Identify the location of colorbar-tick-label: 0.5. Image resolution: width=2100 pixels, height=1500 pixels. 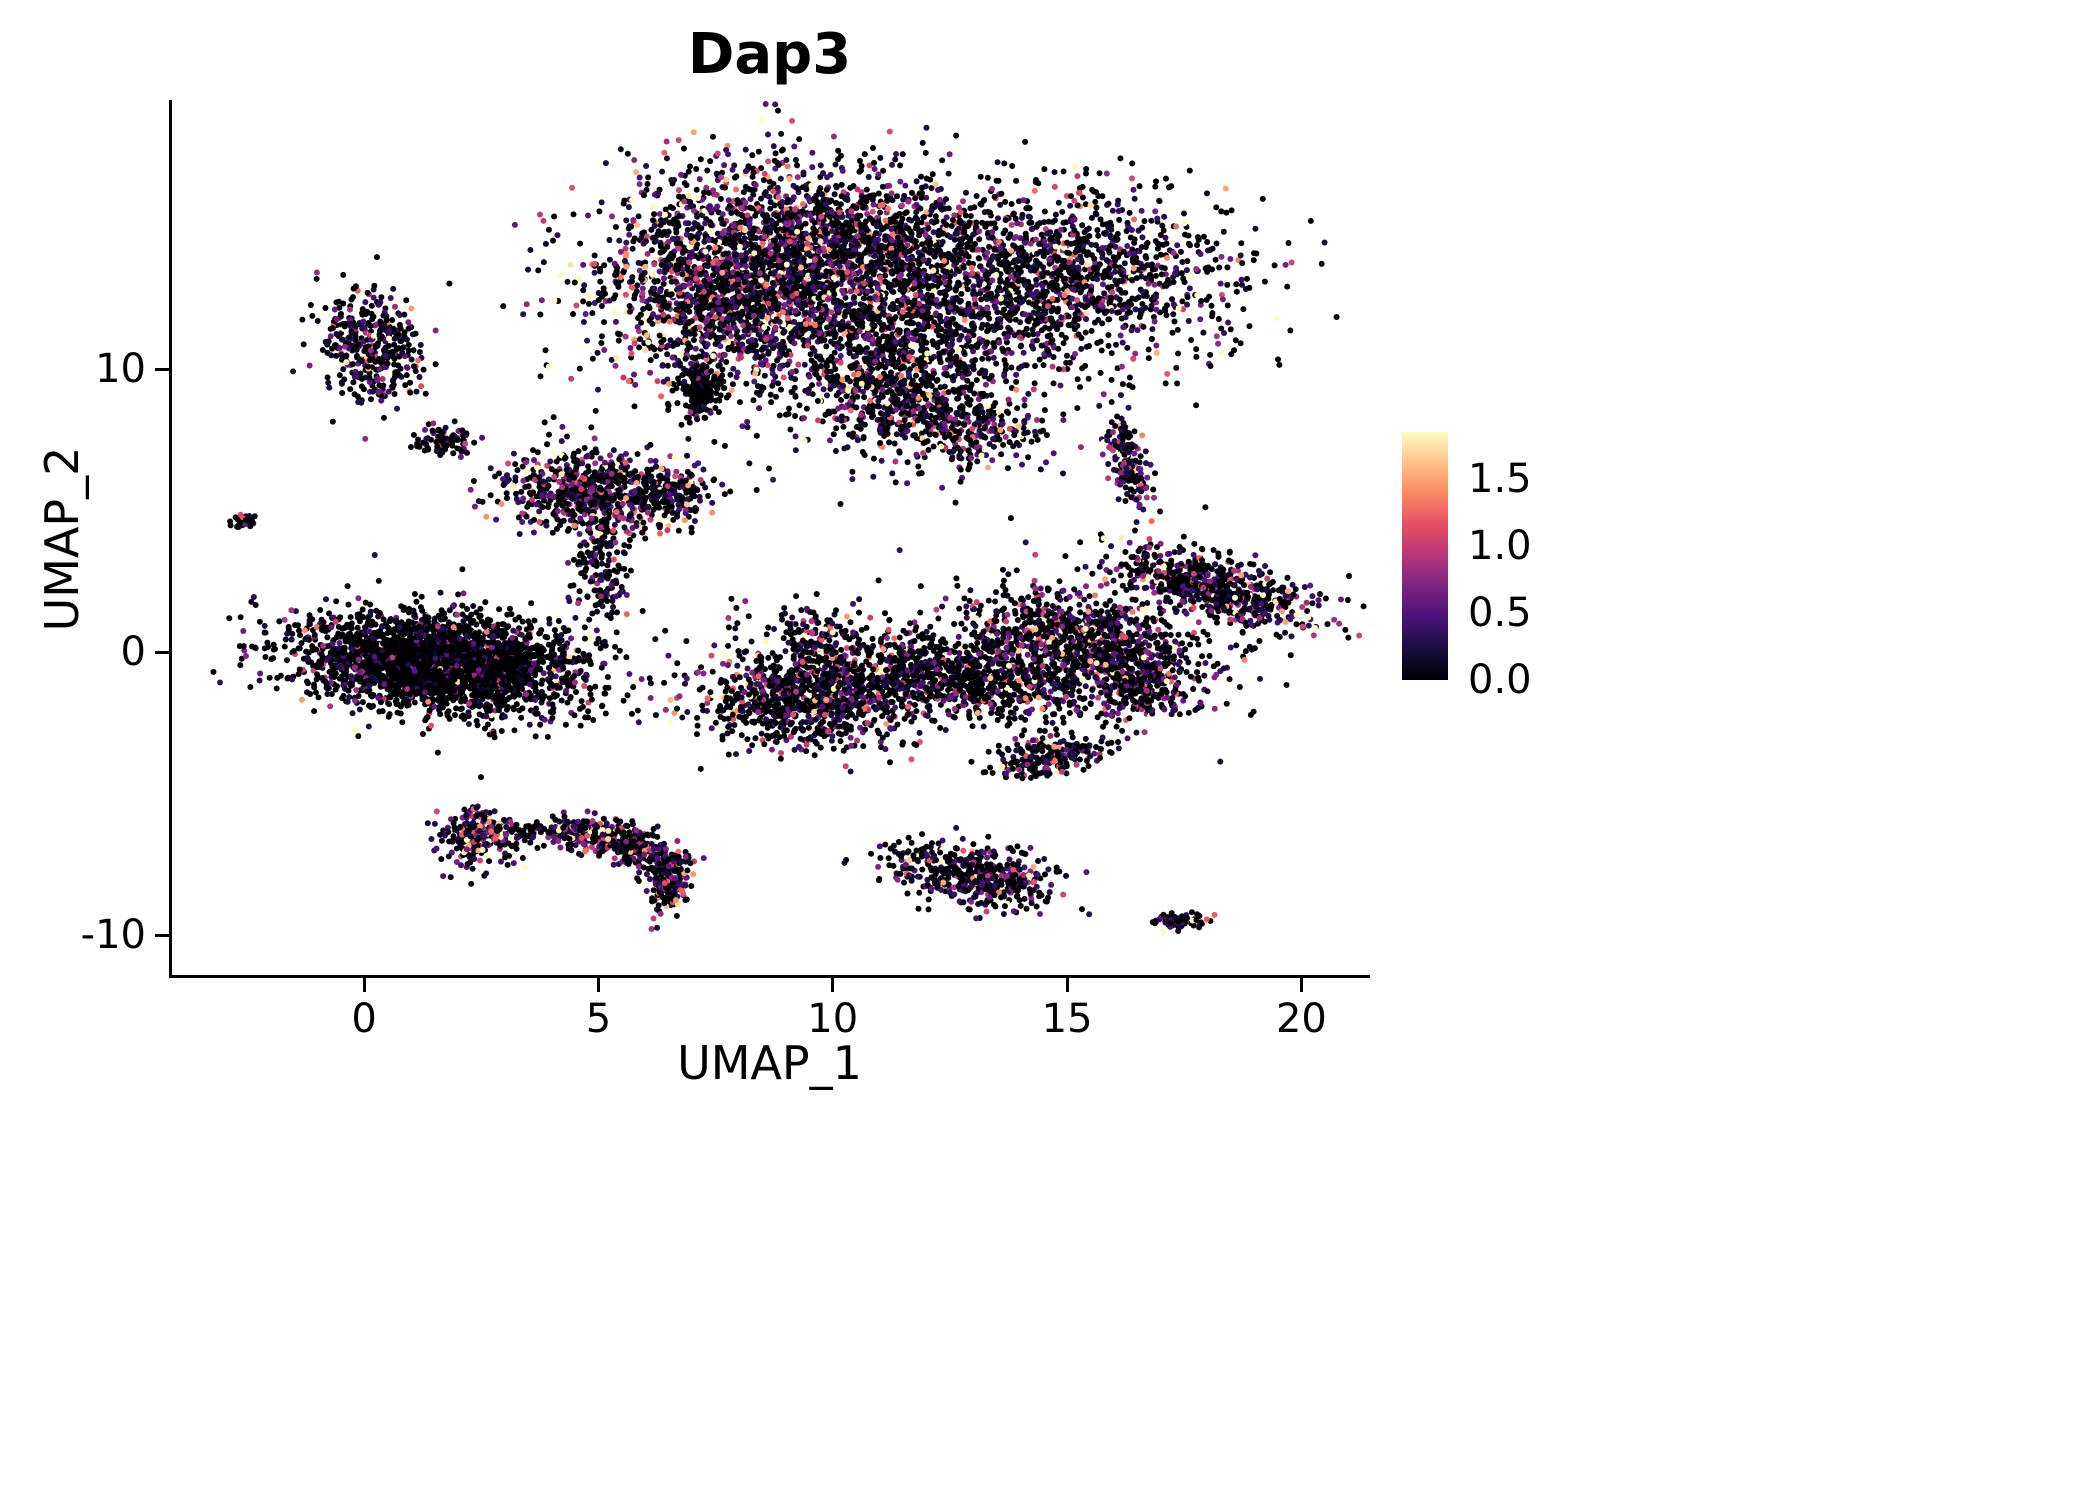
(1500, 613).